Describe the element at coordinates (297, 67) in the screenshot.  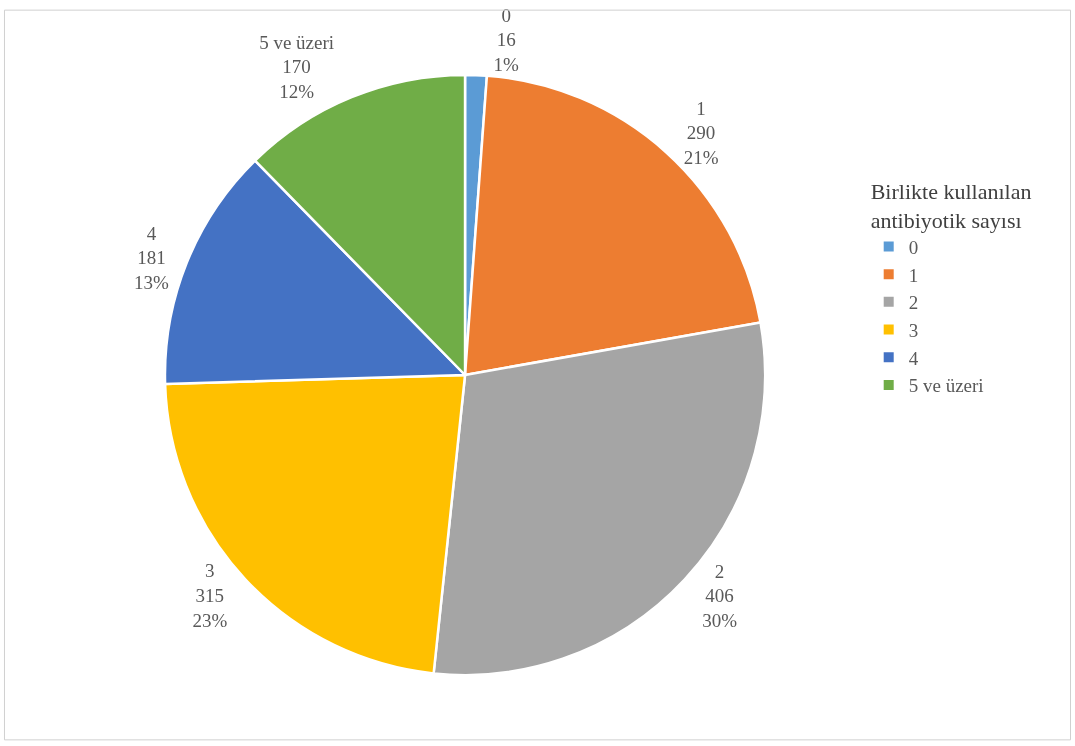
I see `data-label: 5 ve üzeri 170 12%` at that location.